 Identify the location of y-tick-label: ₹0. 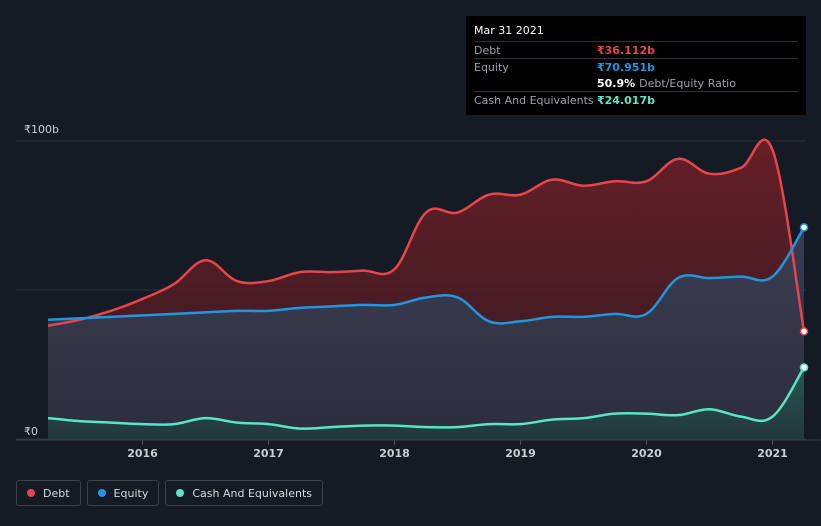
(31, 431).